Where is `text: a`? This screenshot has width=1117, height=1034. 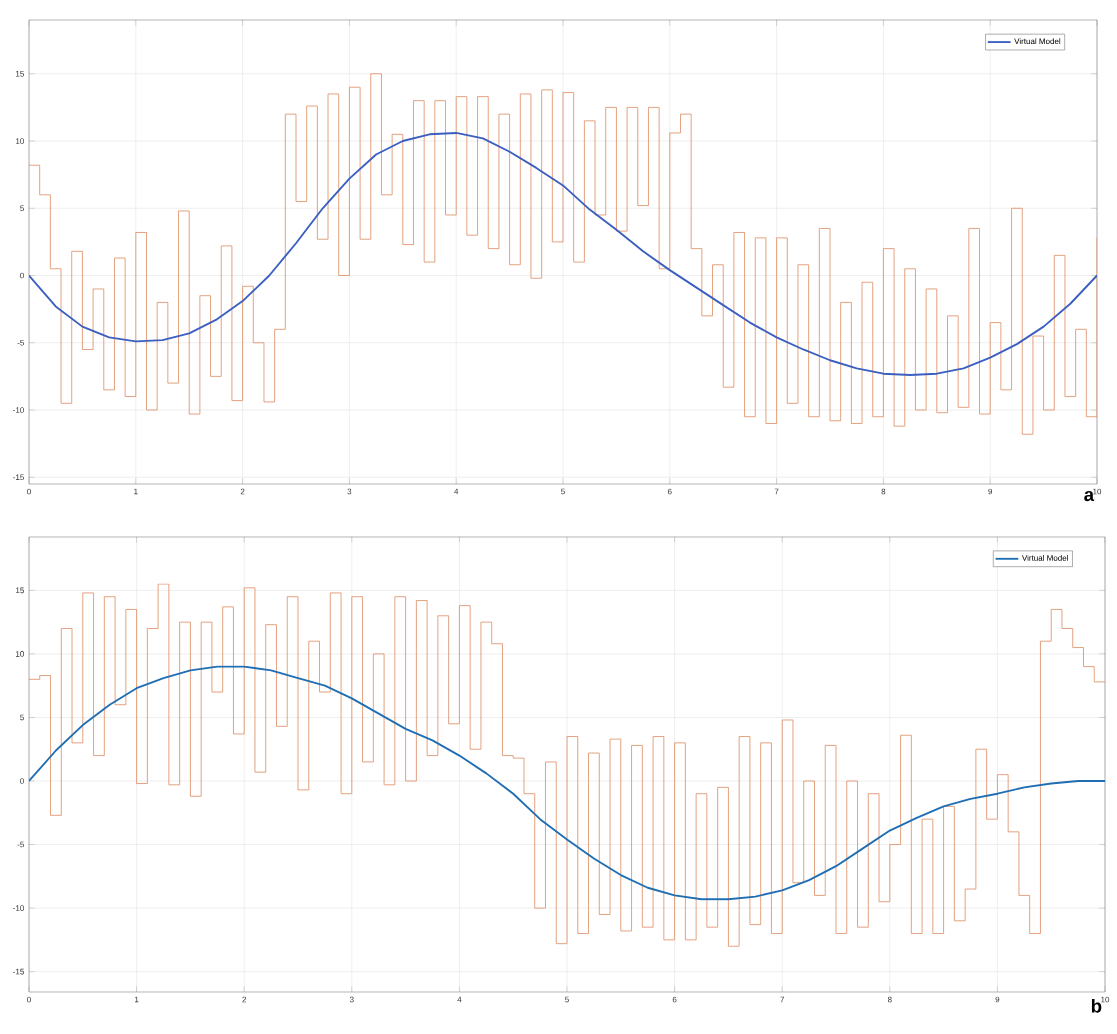 text: a is located at coordinates (1089, 496).